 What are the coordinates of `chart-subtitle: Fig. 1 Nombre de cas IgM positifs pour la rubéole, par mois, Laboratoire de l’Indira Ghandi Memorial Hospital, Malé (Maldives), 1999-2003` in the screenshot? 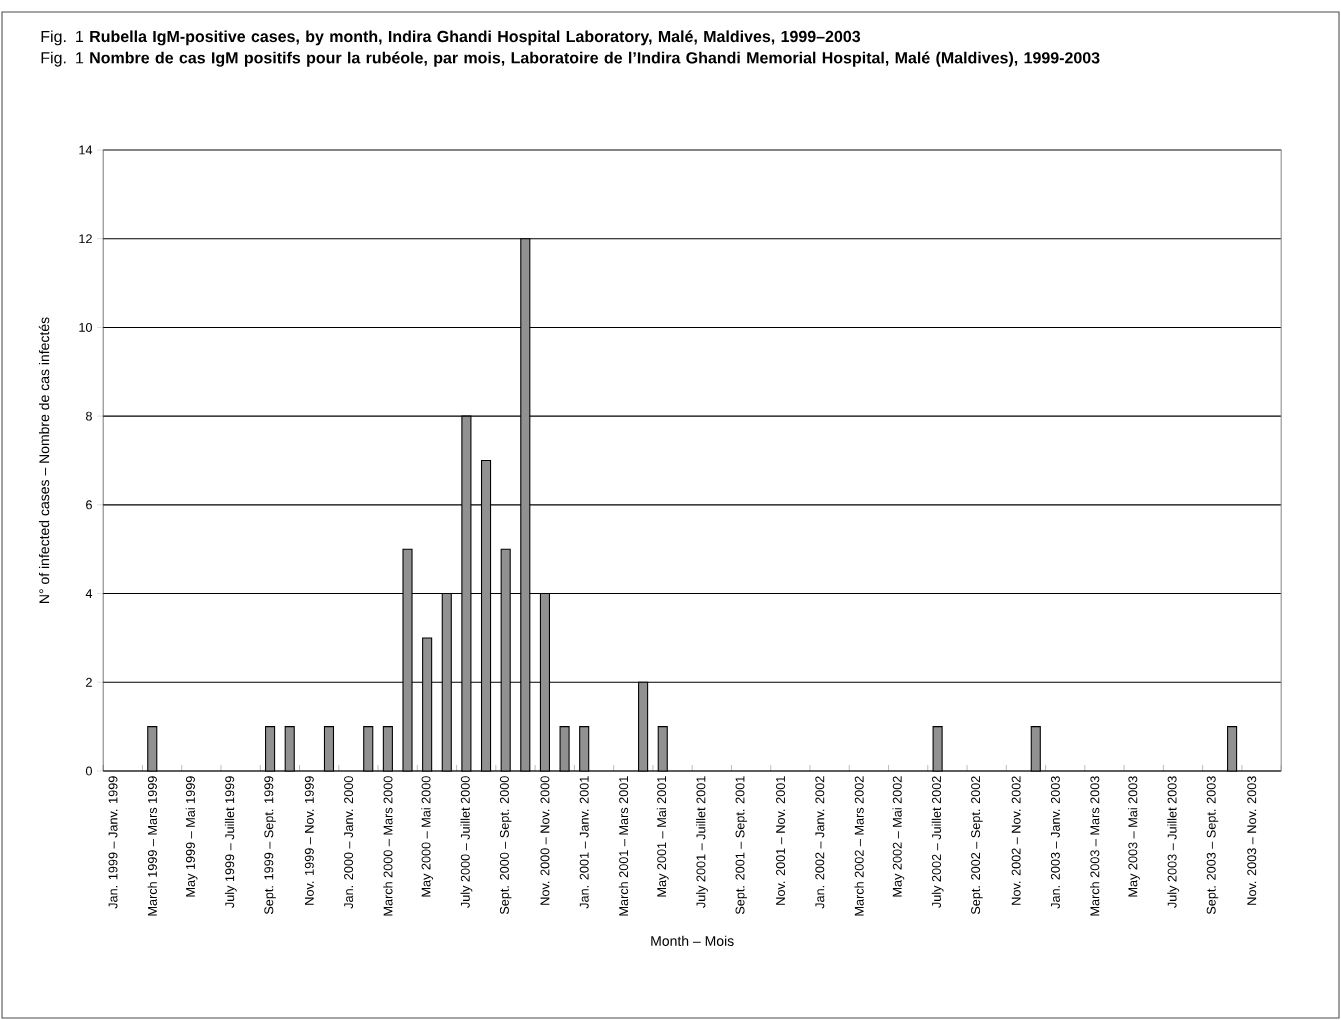 It's located at (570, 59).